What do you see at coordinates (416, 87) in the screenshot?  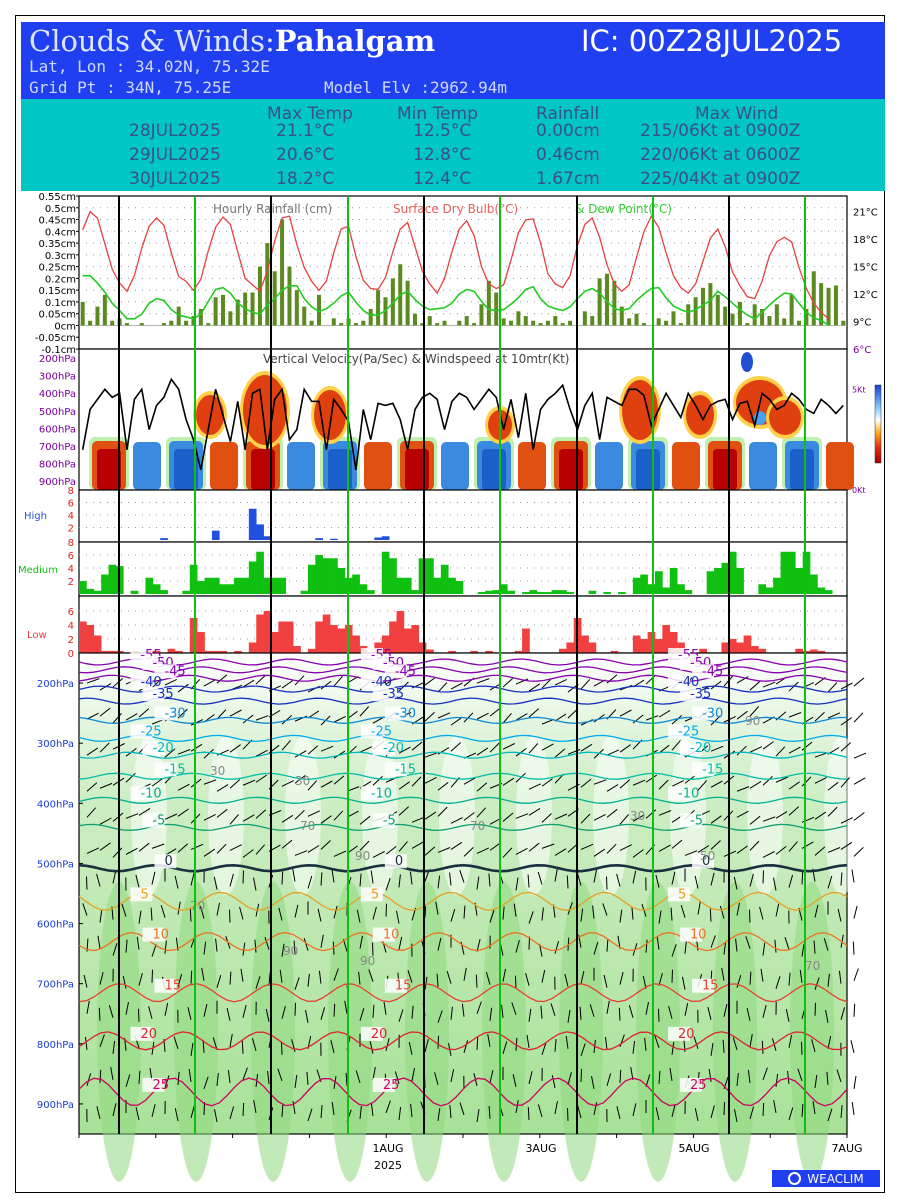 I see `model-elevation: Model Elv :2962.94m` at bounding box center [416, 87].